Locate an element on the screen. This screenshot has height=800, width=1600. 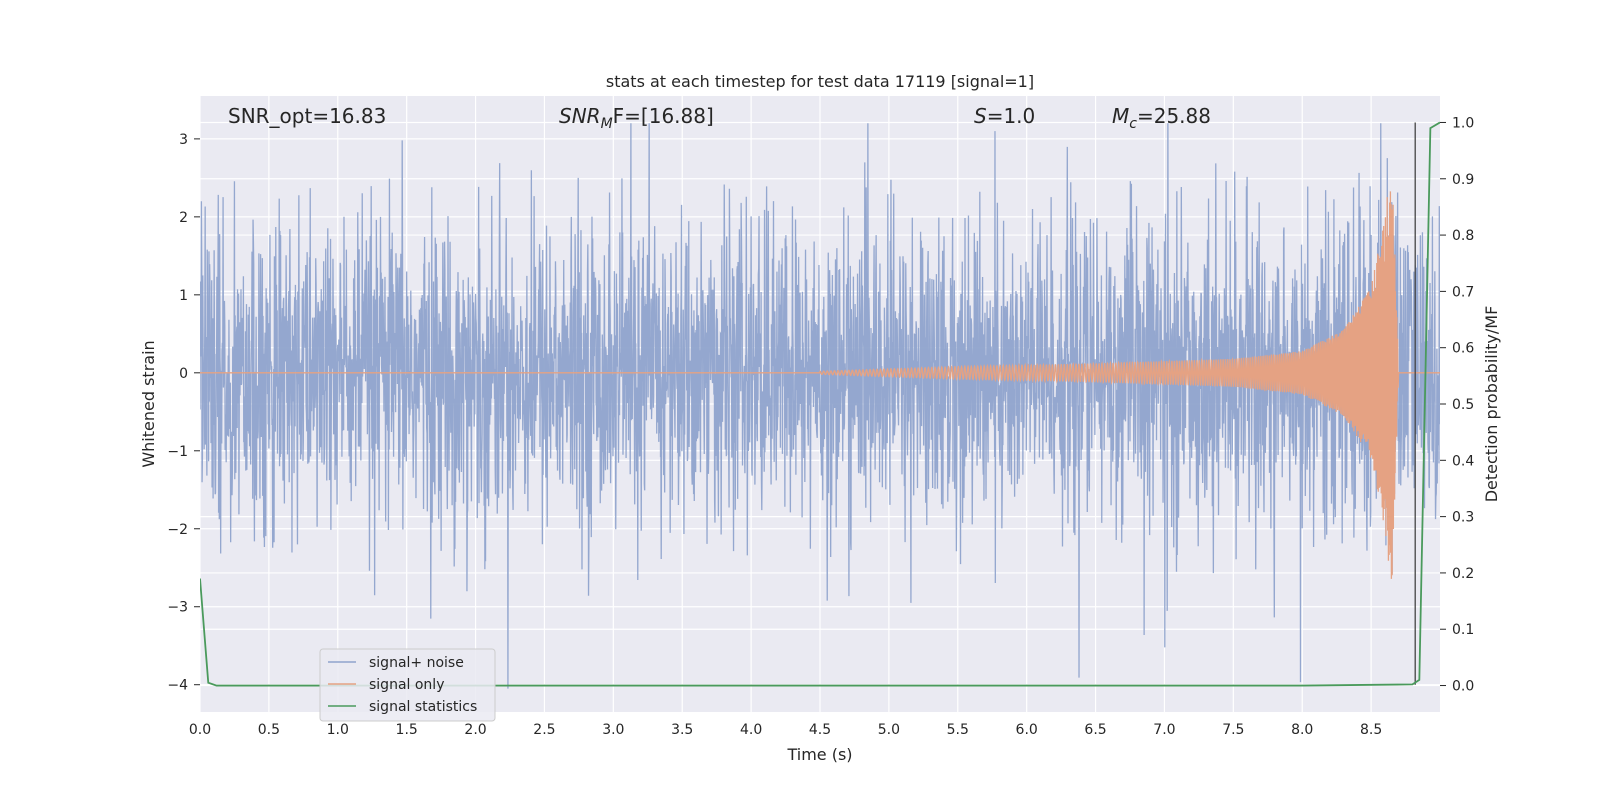
annotation-snr-opt: SNR_opt=16.83 is located at coordinates (307, 116).